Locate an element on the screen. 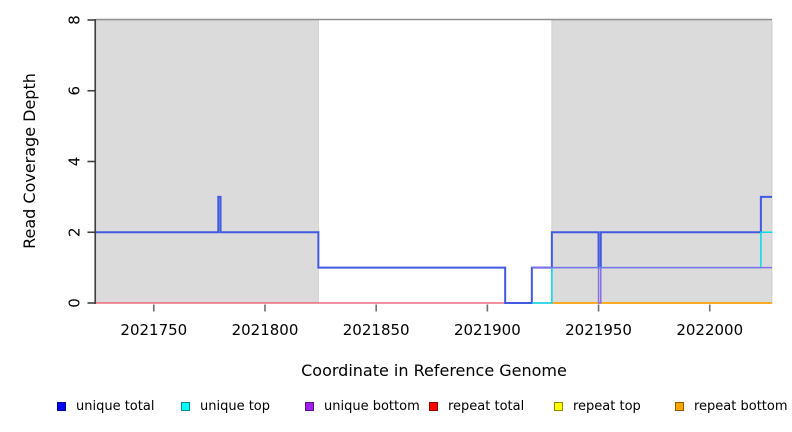 This screenshot has width=792, height=432. legend-item-repeat-top: repeat top is located at coordinates (597, 406).